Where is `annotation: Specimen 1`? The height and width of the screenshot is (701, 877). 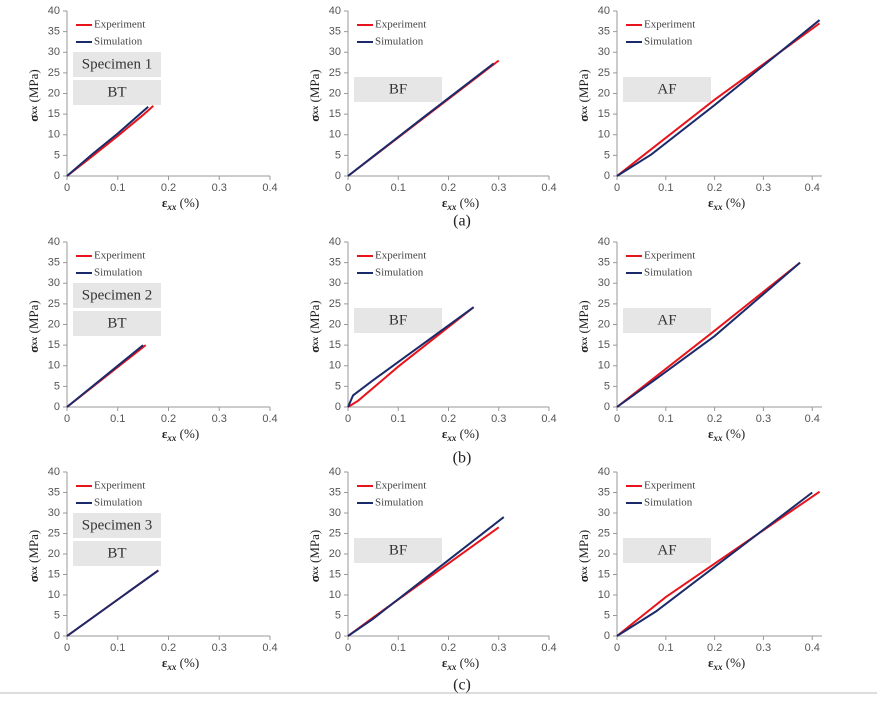
annotation: Specimen 1 is located at coordinates (117, 64).